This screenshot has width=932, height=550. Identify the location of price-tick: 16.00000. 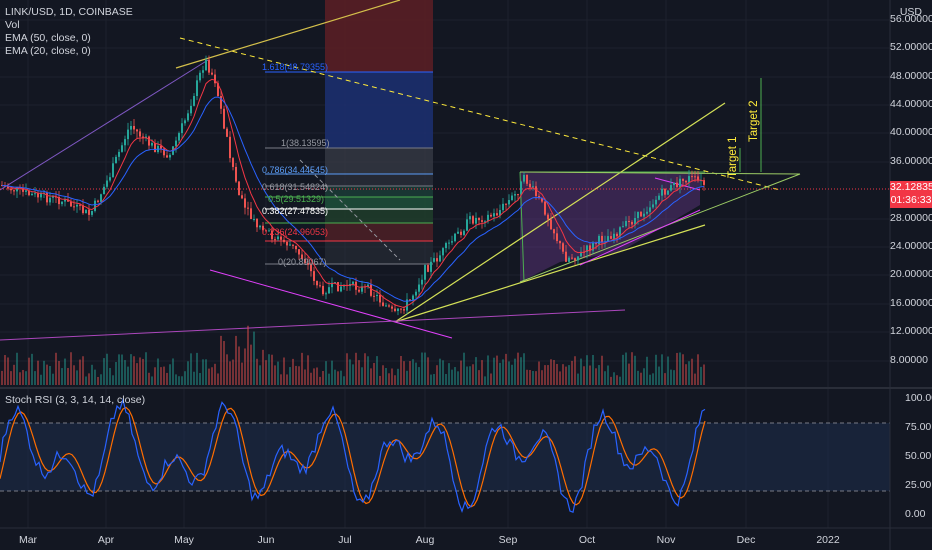
(911, 303).